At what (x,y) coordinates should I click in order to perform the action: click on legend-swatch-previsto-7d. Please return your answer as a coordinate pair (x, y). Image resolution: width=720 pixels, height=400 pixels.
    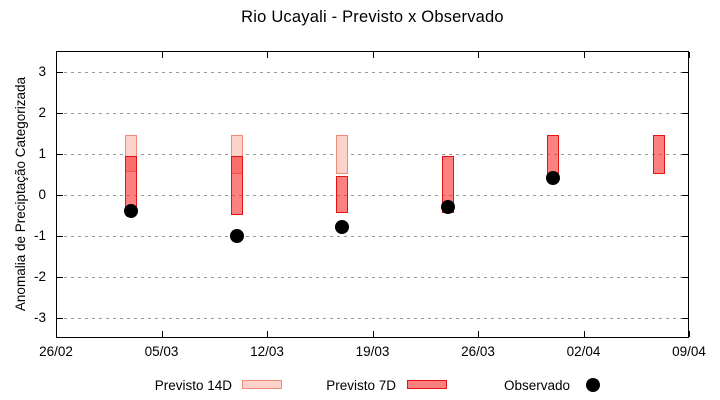
    Looking at the image, I should click on (427, 384).